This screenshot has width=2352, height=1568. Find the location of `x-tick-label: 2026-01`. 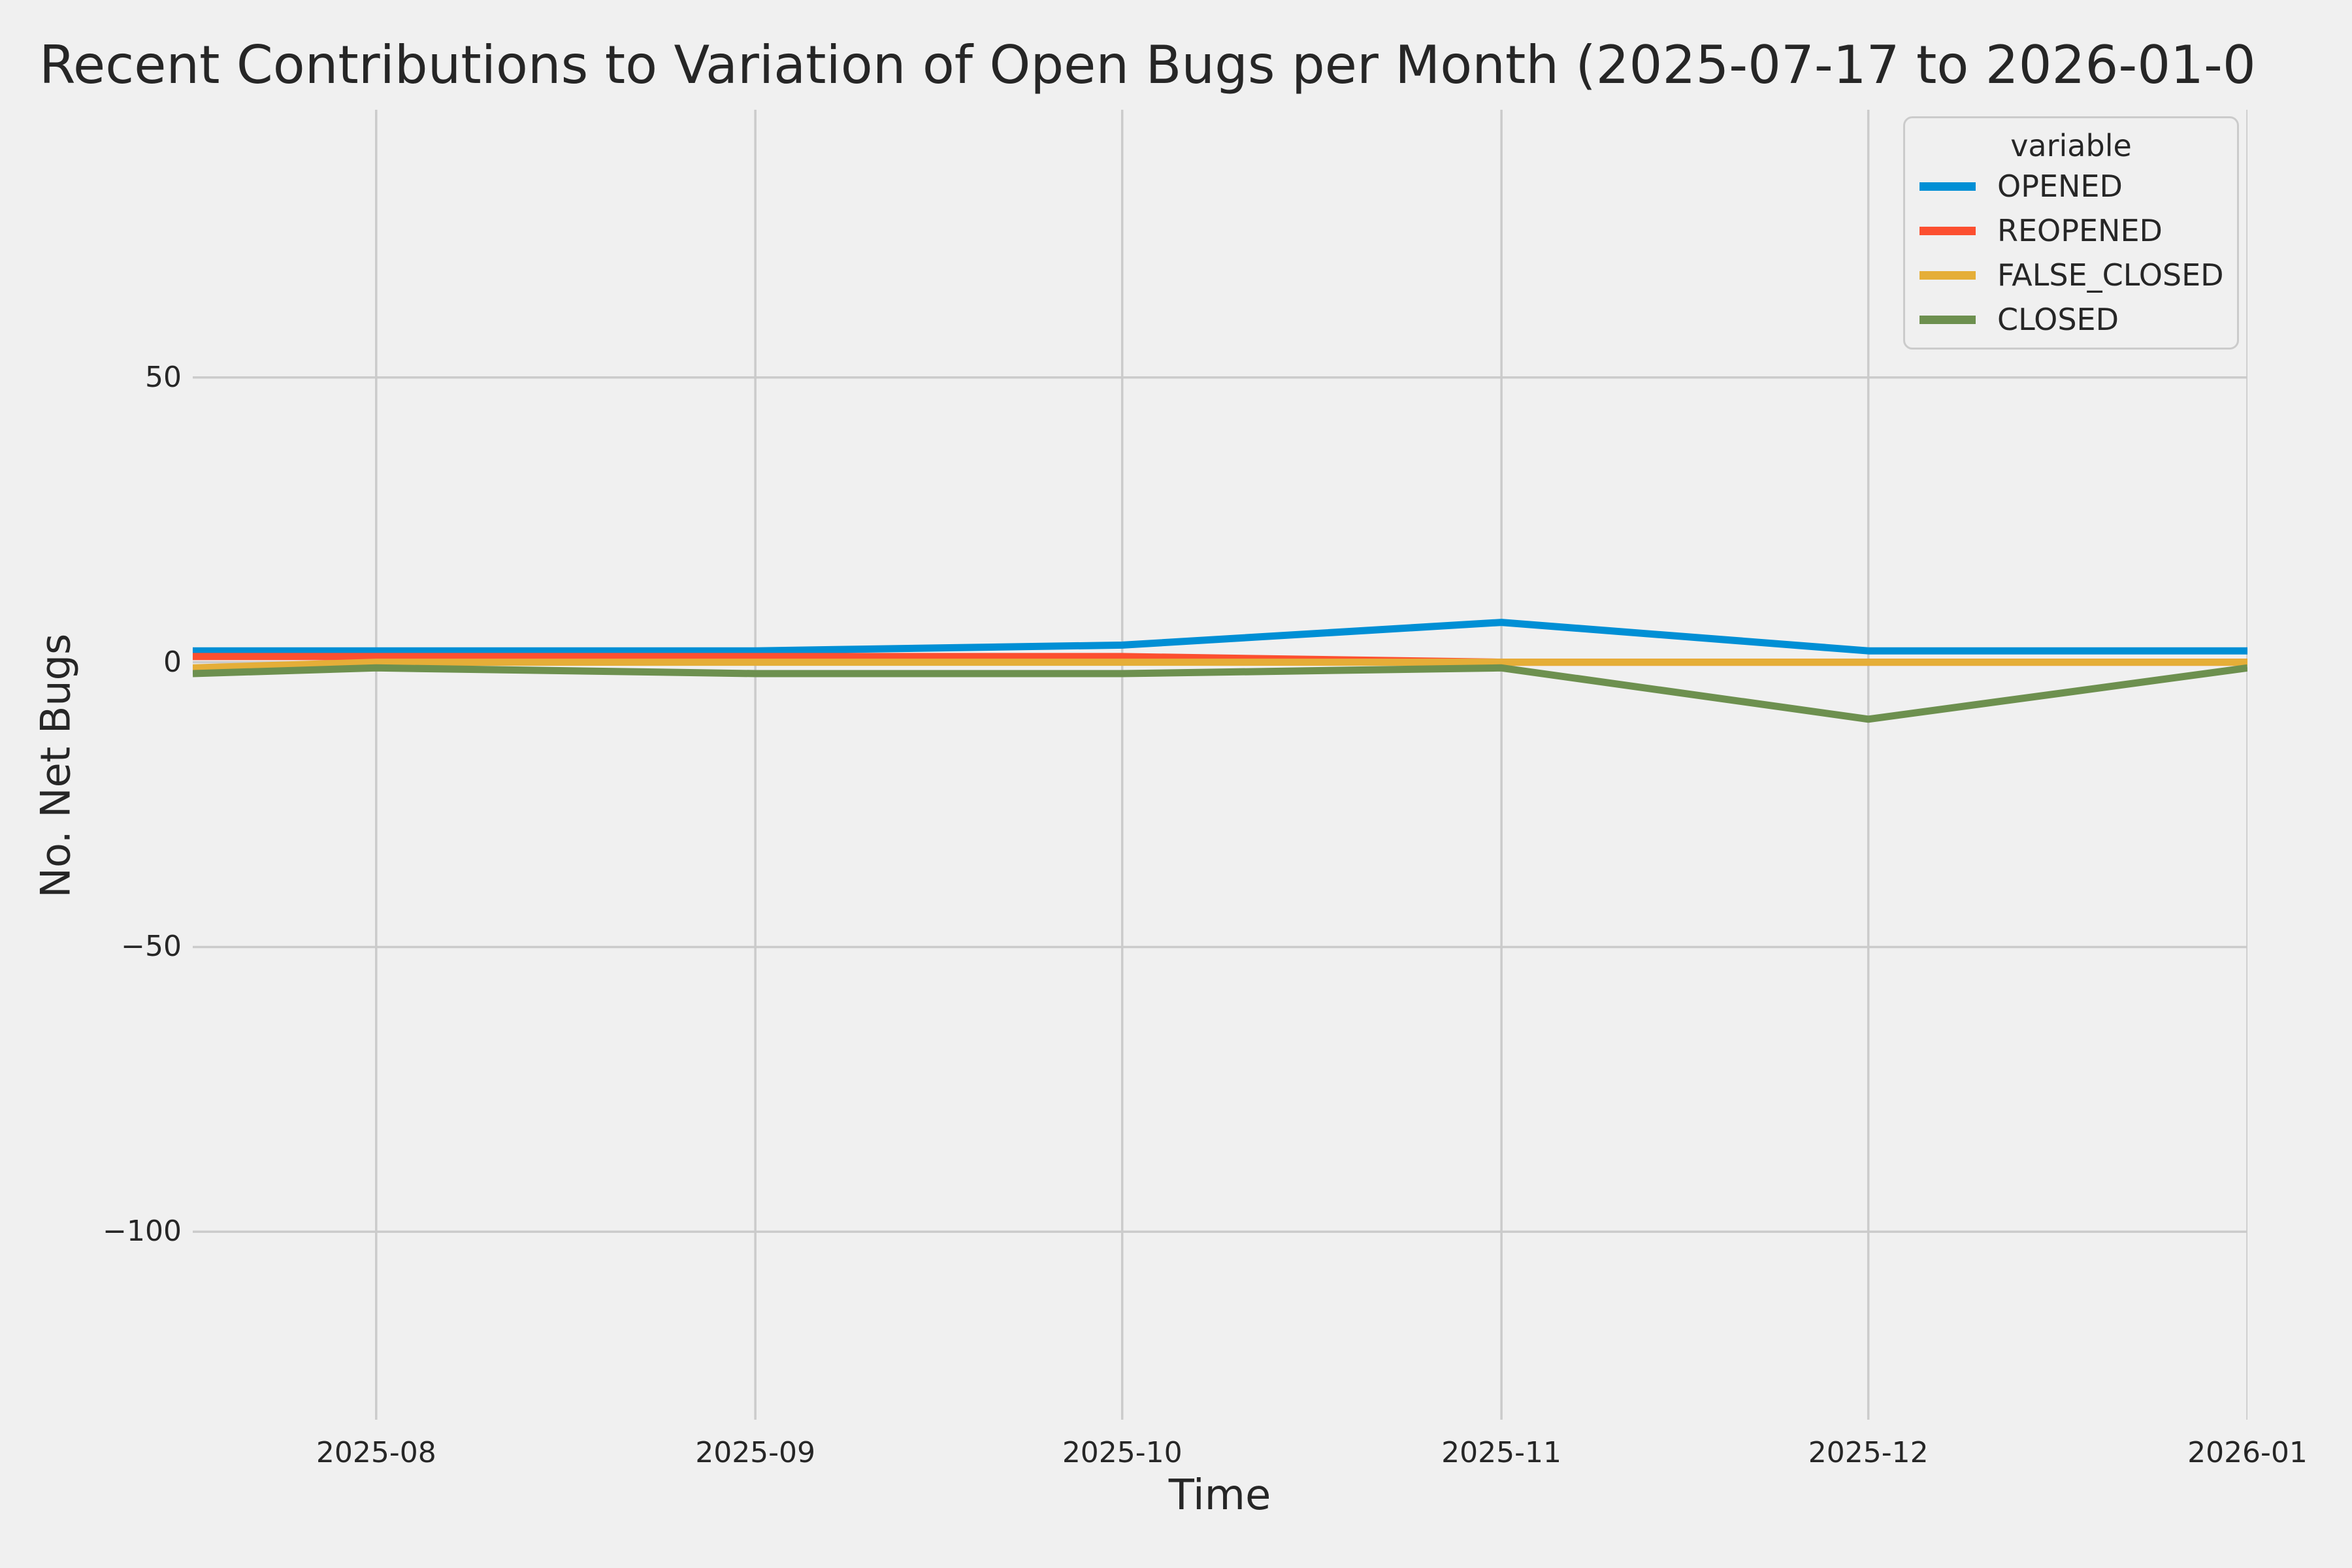

x-tick-label: 2026-01 is located at coordinates (2247, 1452).